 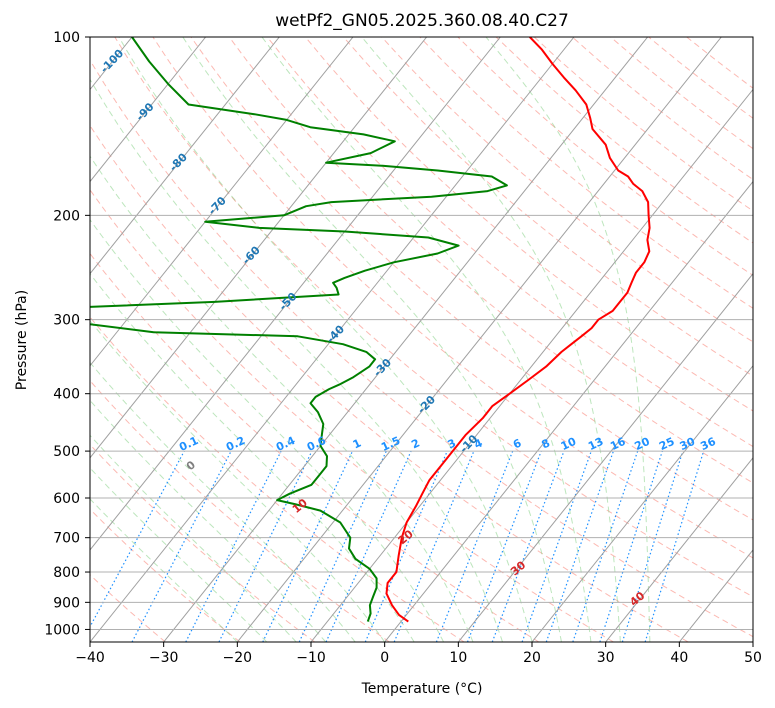 I want to click on theta-label: 20, so click(x=406, y=537).